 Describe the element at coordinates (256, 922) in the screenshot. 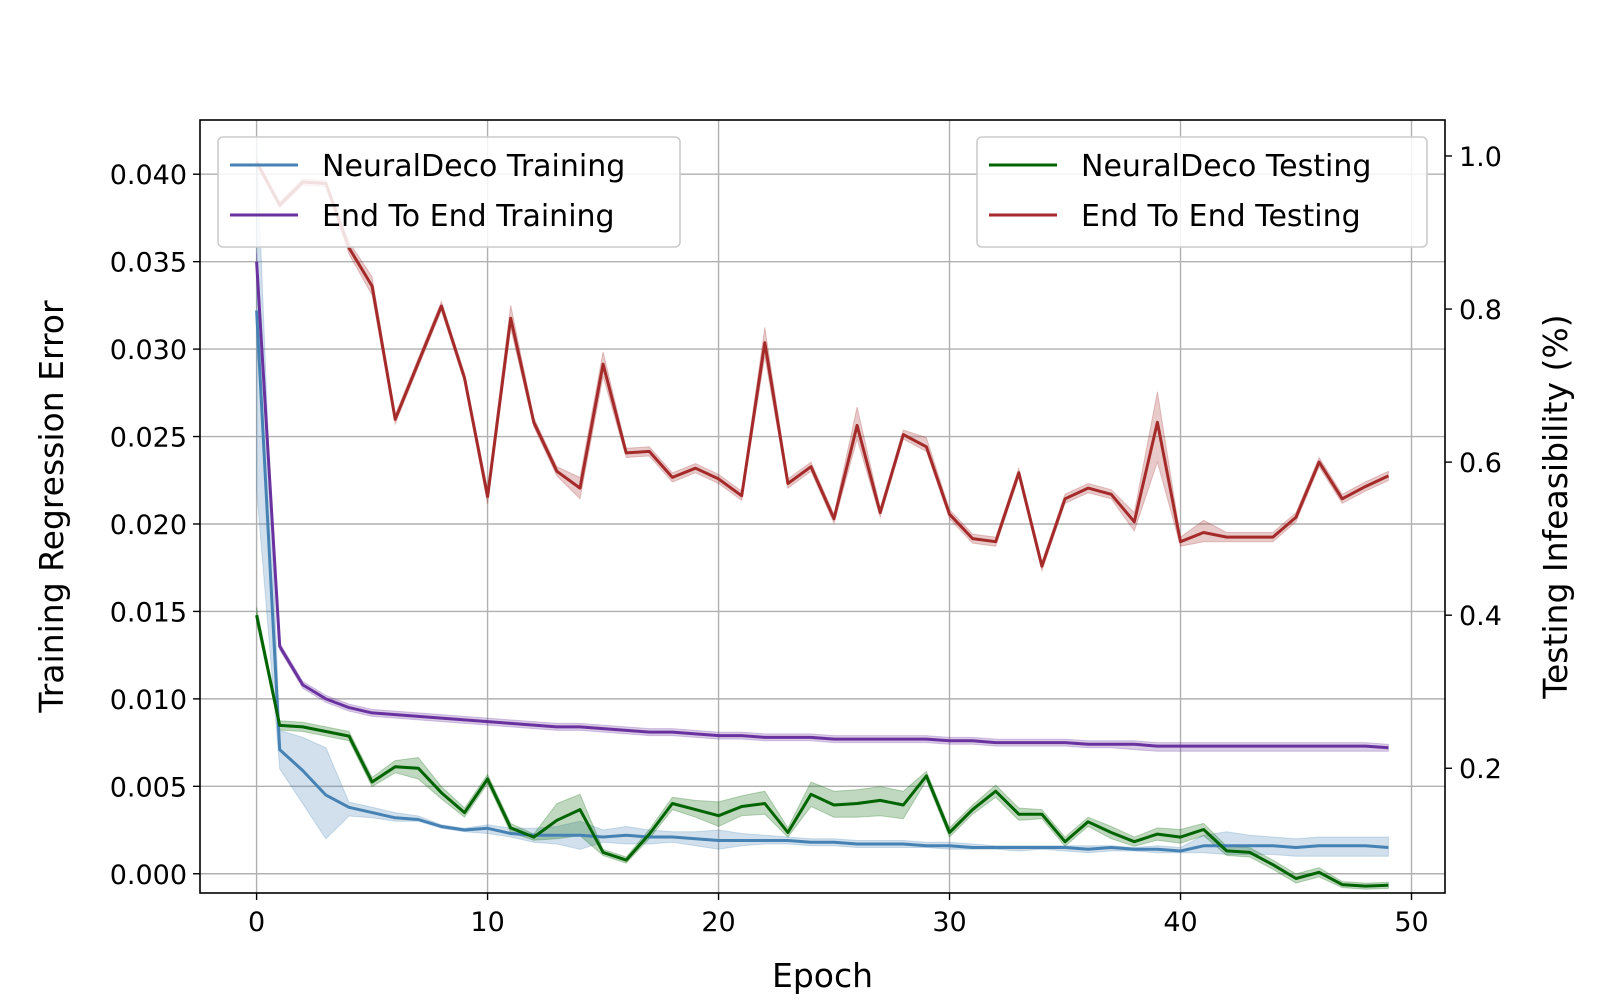

I see `x-tick-label: 0` at that location.